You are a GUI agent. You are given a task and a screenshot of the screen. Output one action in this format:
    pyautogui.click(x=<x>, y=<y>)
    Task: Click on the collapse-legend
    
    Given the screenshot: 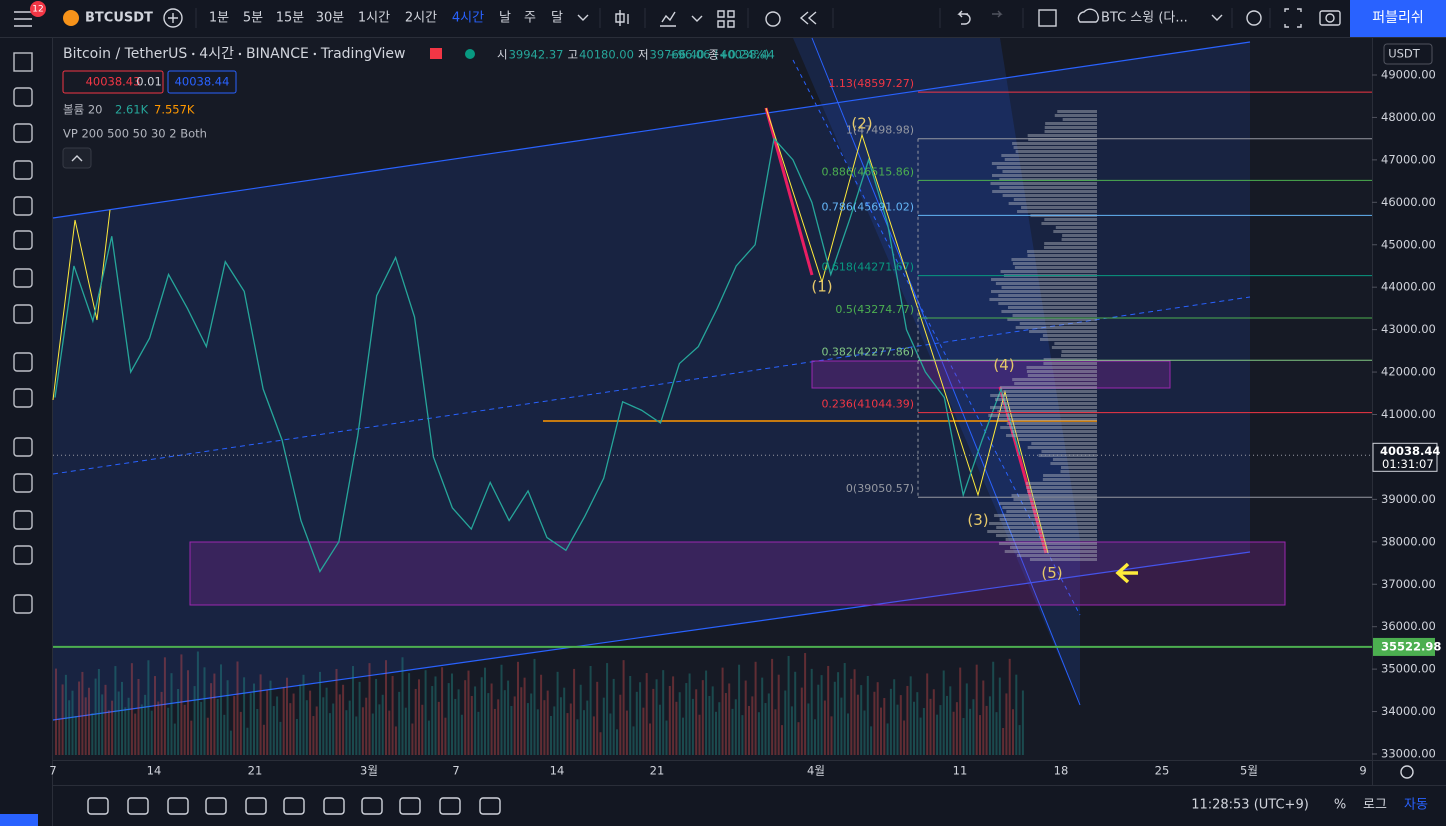 What is the action you would take?
    pyautogui.click(x=77, y=158)
    